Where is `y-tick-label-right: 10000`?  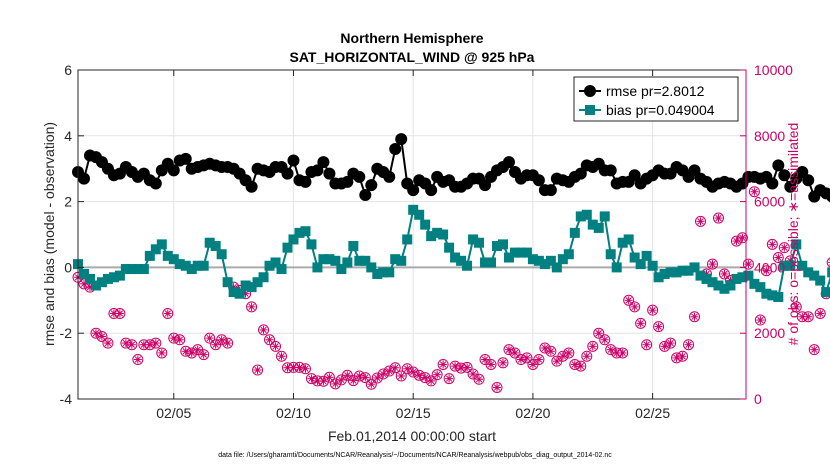 y-tick-label-right: 10000 is located at coordinates (773, 70).